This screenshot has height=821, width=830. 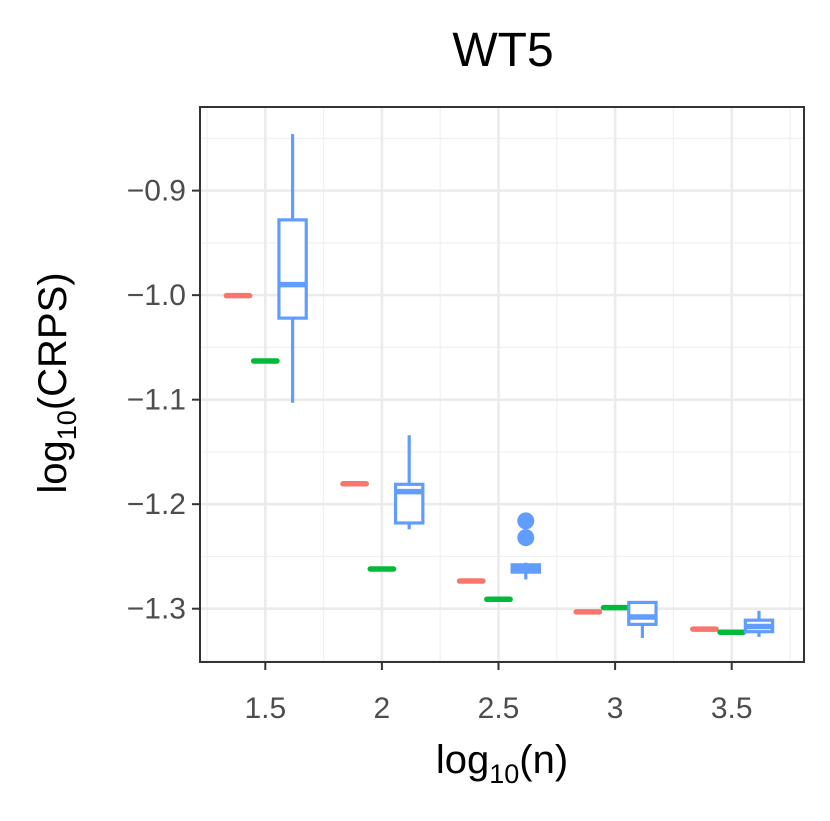 What do you see at coordinates (499, 708) in the screenshot?
I see `x-tick-label: 2.5` at bounding box center [499, 708].